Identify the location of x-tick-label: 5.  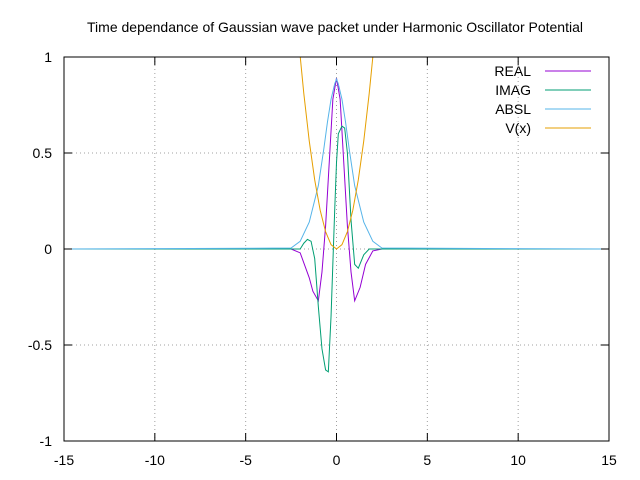
(427, 460).